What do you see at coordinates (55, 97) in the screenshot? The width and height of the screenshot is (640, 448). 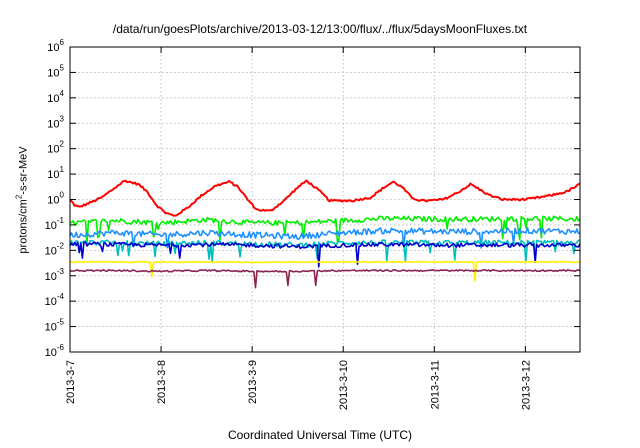 I see `y-tick-label: 10⁴` at bounding box center [55, 97].